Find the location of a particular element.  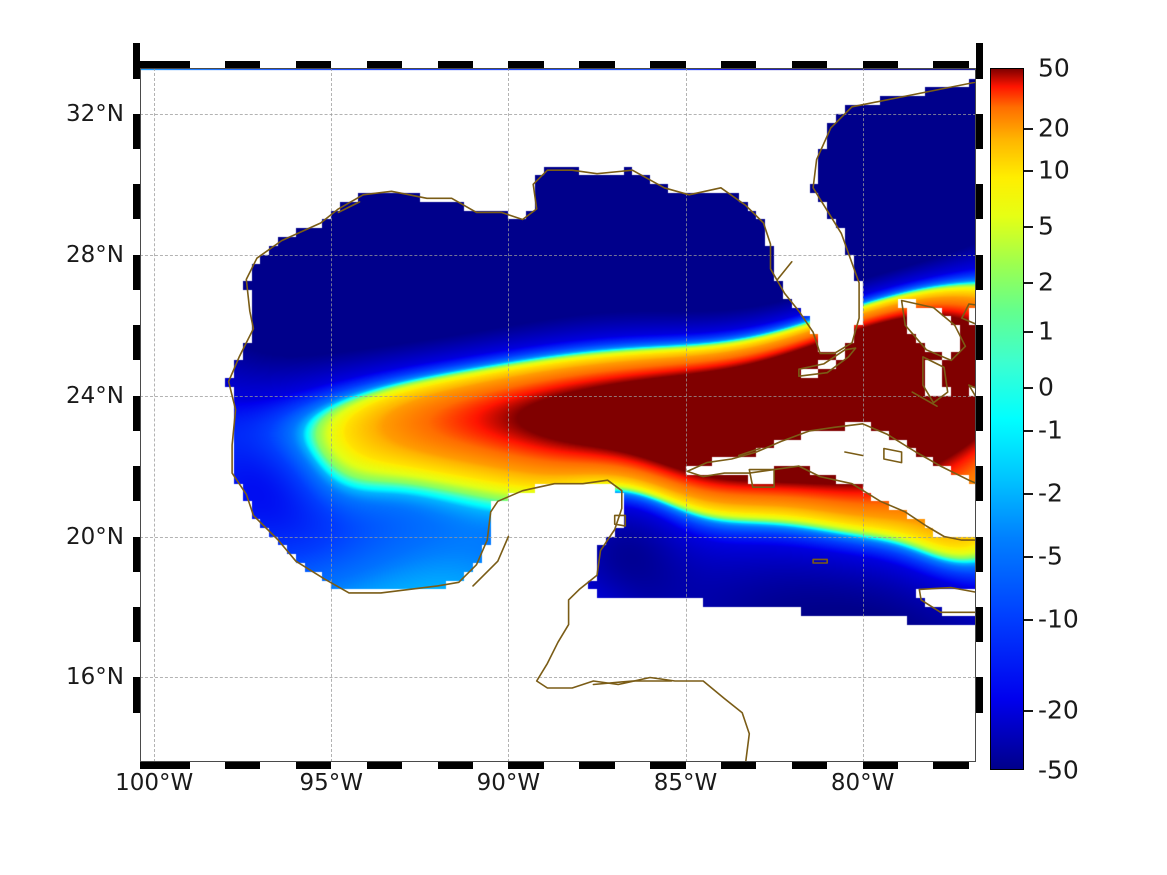

x-axis-tick-label: 100°W is located at coordinates (154, 783).